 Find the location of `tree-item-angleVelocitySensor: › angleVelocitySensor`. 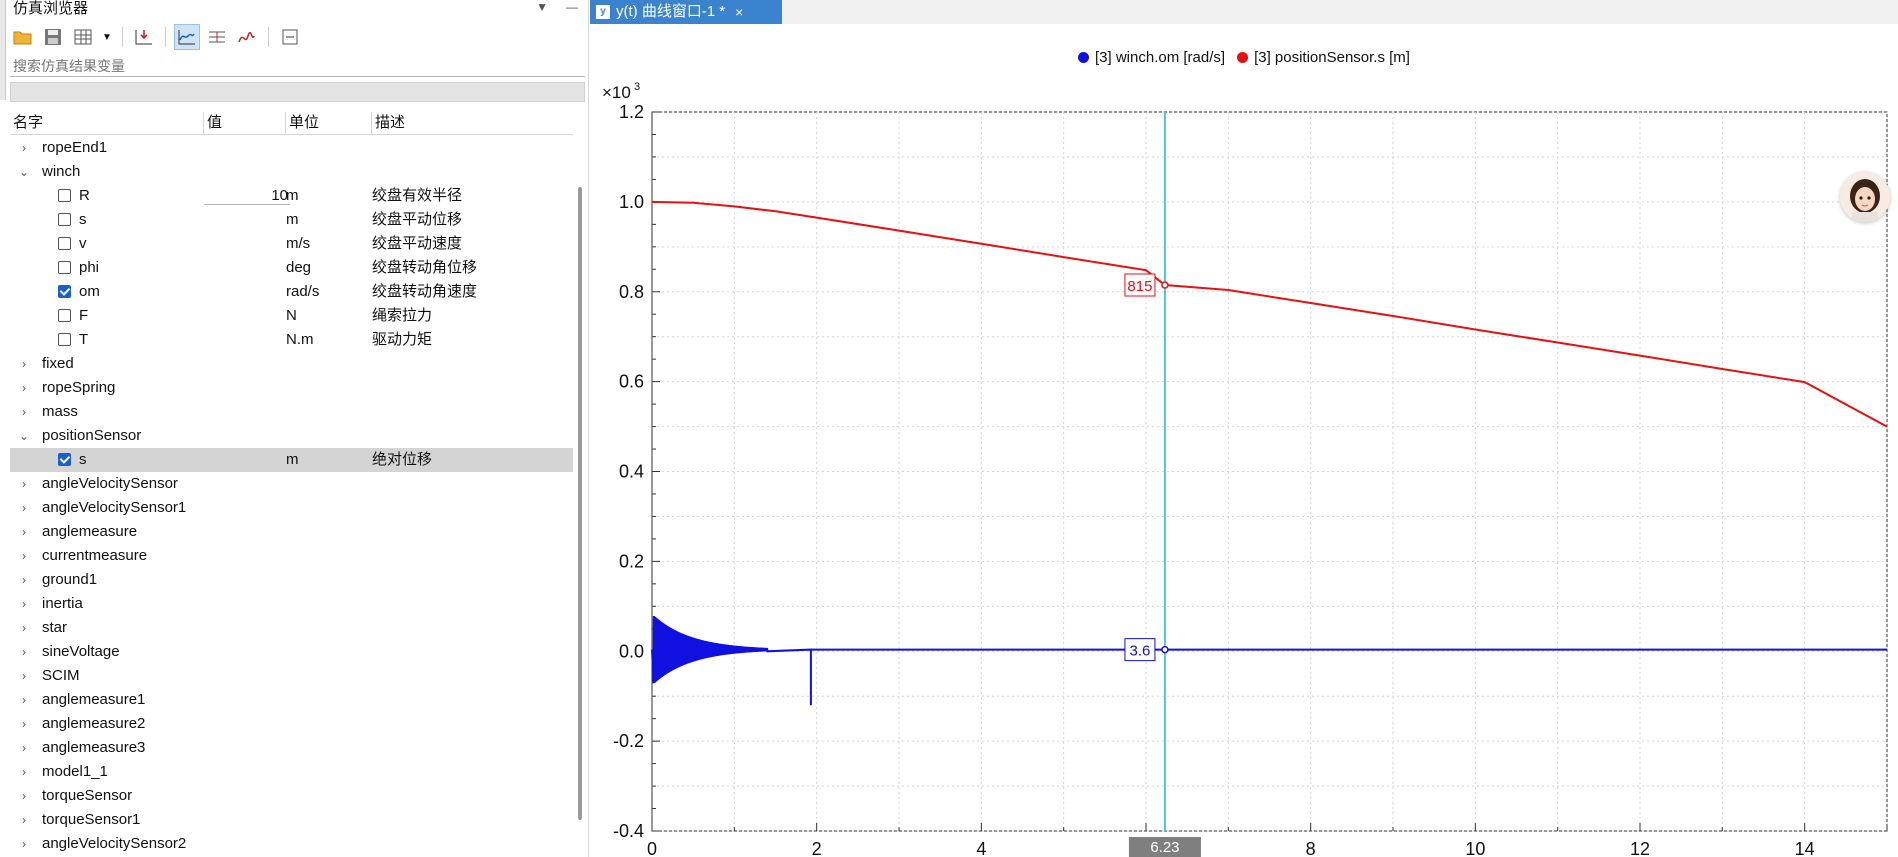

tree-item-angleVelocitySensor: › angleVelocitySensor is located at coordinates (291, 484).